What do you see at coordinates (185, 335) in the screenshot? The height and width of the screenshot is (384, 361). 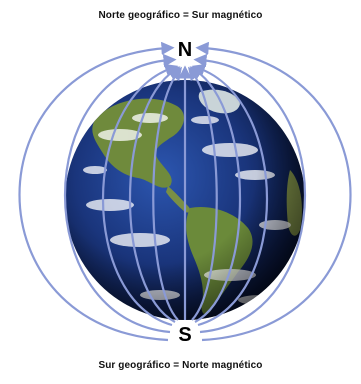 I see `south-pole-label: S` at bounding box center [185, 335].